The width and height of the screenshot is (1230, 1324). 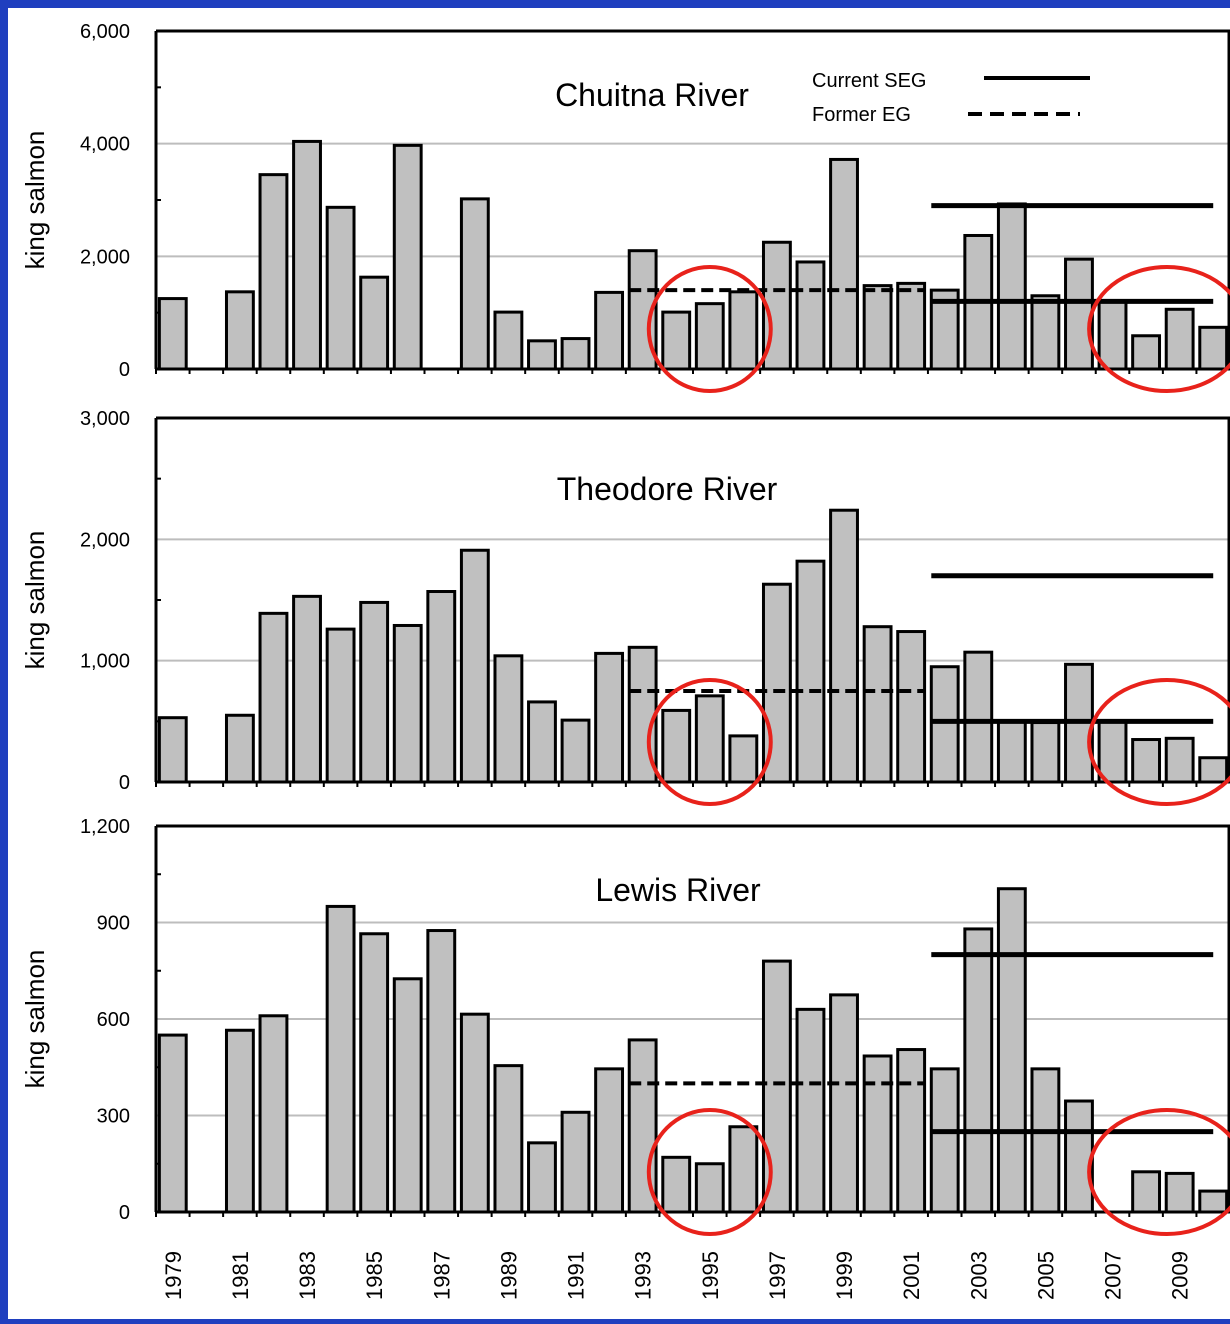 I want to click on x-tick-label: 2003, so click(x=978, y=1275).